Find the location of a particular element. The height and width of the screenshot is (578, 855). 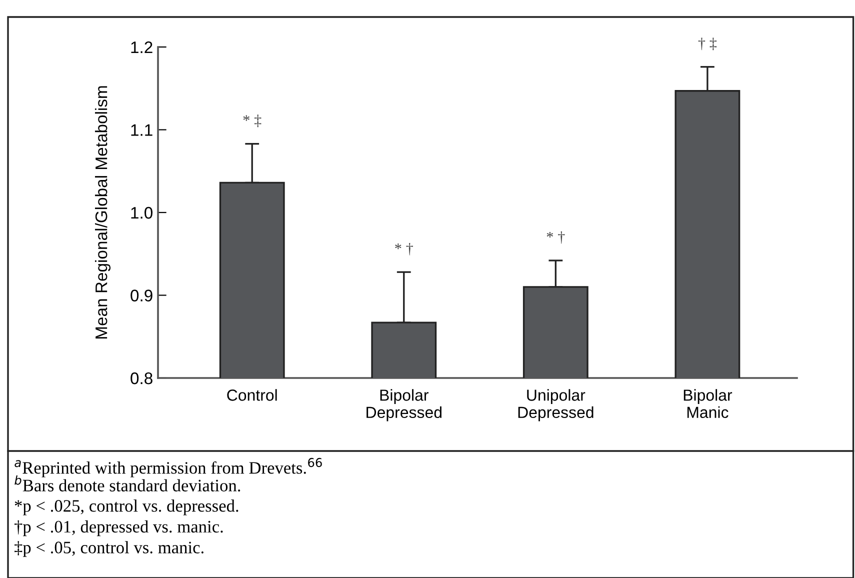

y-tick-label: 0.8 is located at coordinates (141, 378).